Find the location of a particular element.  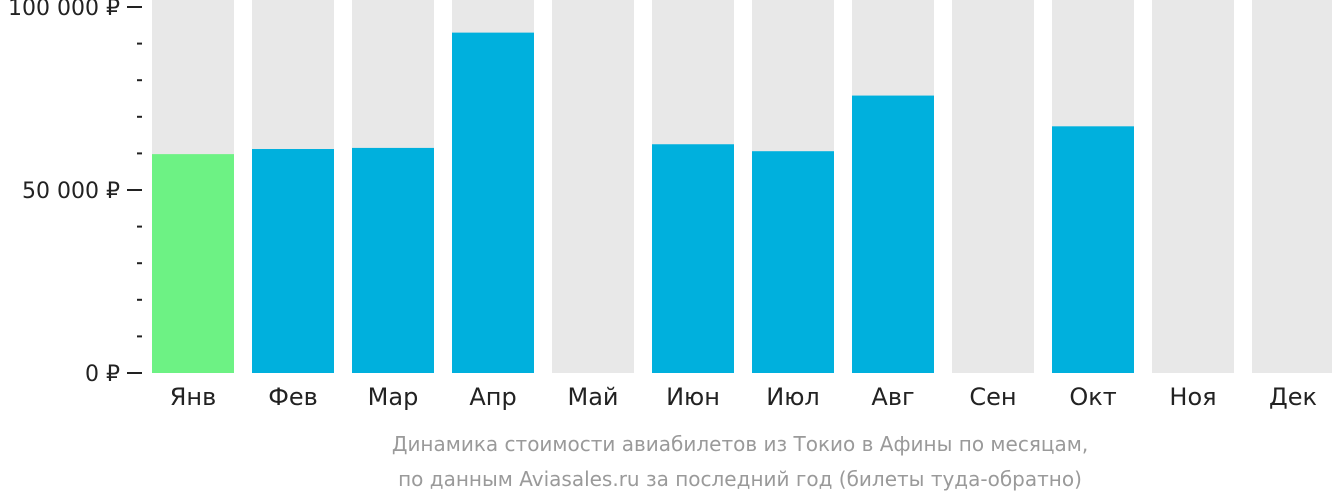

x-axis: Янв Фев Мар Апр Май Июн Июл Авг Сен Окт Ноя Дек is located at coordinates (743, 397).